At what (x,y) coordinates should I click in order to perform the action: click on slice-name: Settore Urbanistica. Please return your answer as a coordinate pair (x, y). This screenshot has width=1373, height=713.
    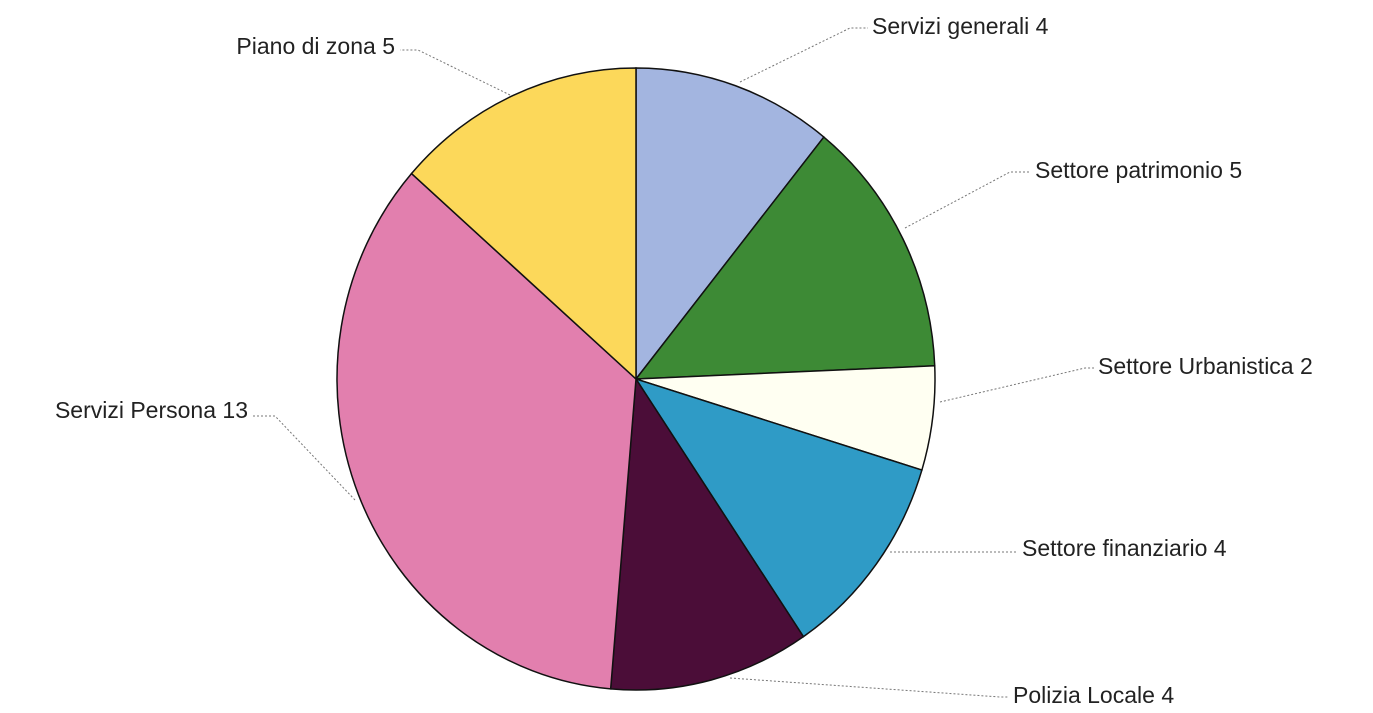
    Looking at the image, I should click on (1196, 366).